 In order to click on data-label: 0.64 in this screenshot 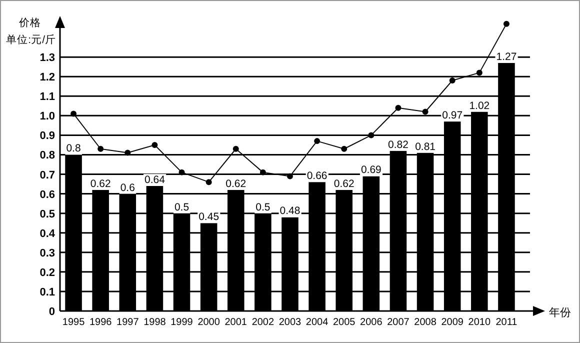, I will do `click(155, 180)`.